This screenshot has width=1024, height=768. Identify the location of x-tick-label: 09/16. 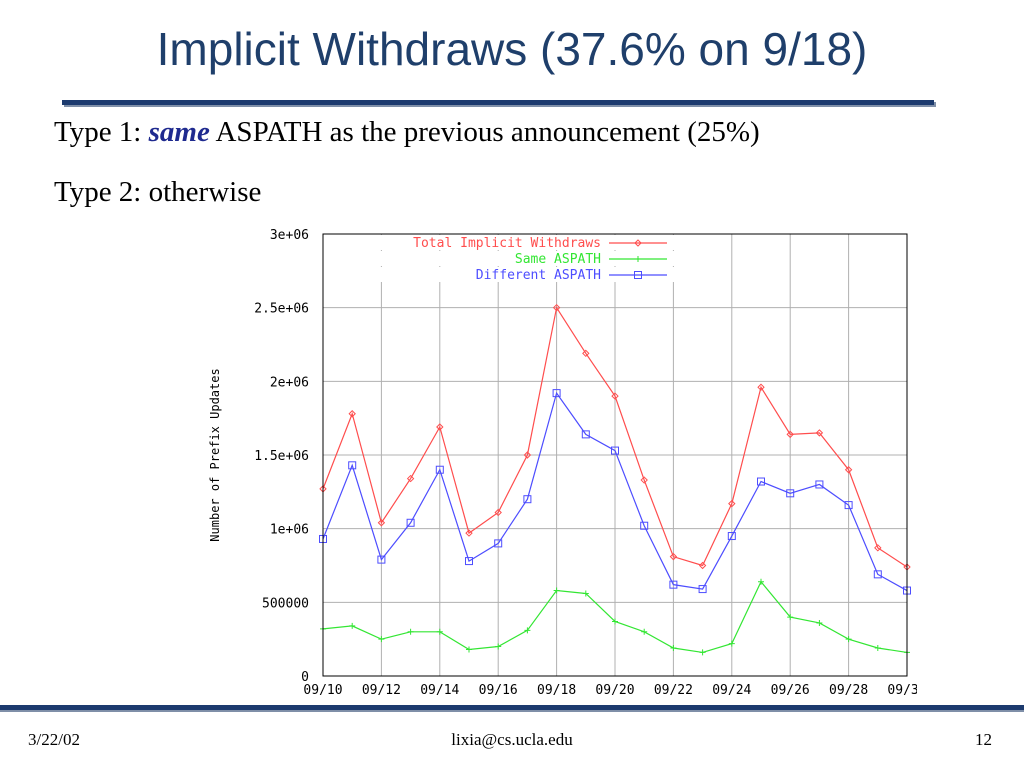
(498, 690).